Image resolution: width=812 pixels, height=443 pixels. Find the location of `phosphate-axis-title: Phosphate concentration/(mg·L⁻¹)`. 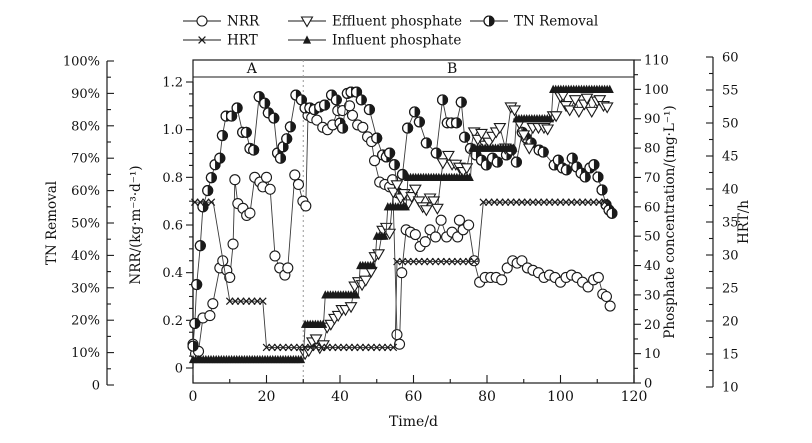

phosphate-axis-title: Phosphate concentration/(mg·L⁻¹) is located at coordinates (670, 221).